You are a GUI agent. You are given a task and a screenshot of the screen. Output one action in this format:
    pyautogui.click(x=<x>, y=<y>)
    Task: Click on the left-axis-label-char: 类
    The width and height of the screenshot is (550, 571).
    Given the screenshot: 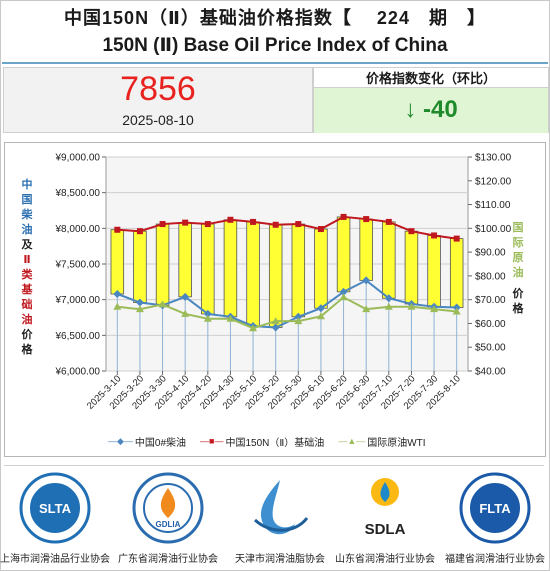 What is the action you would take?
    pyautogui.click(x=27, y=275)
    